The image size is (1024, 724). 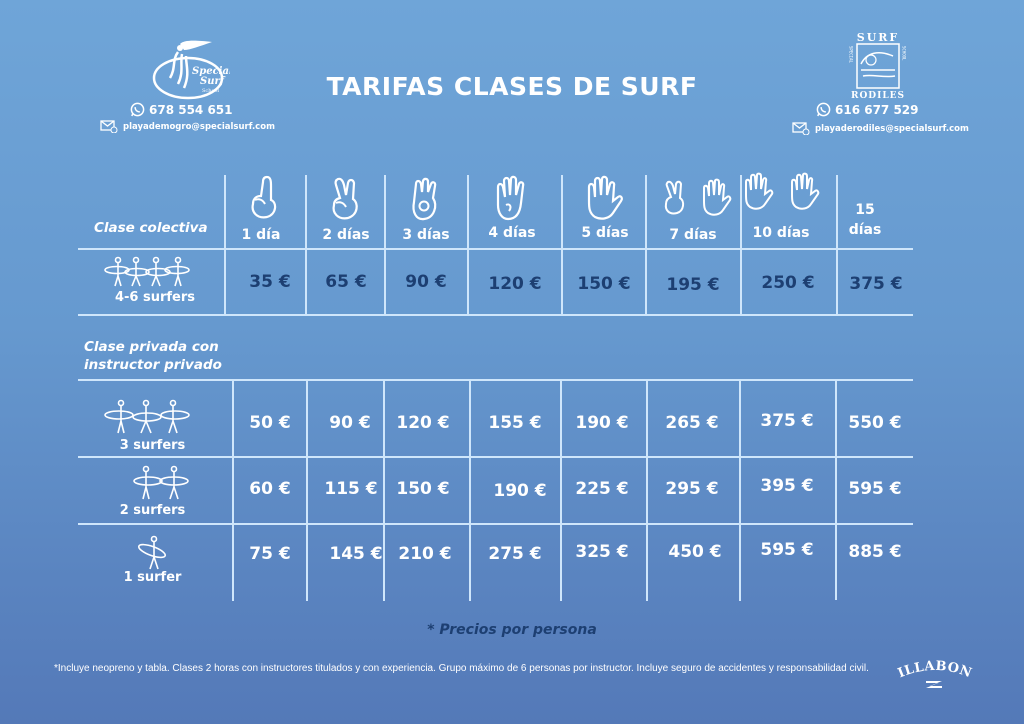 What do you see at coordinates (199, 126) in the screenshot?
I see `left-email-address: playademogro@specialsurf.com` at bounding box center [199, 126].